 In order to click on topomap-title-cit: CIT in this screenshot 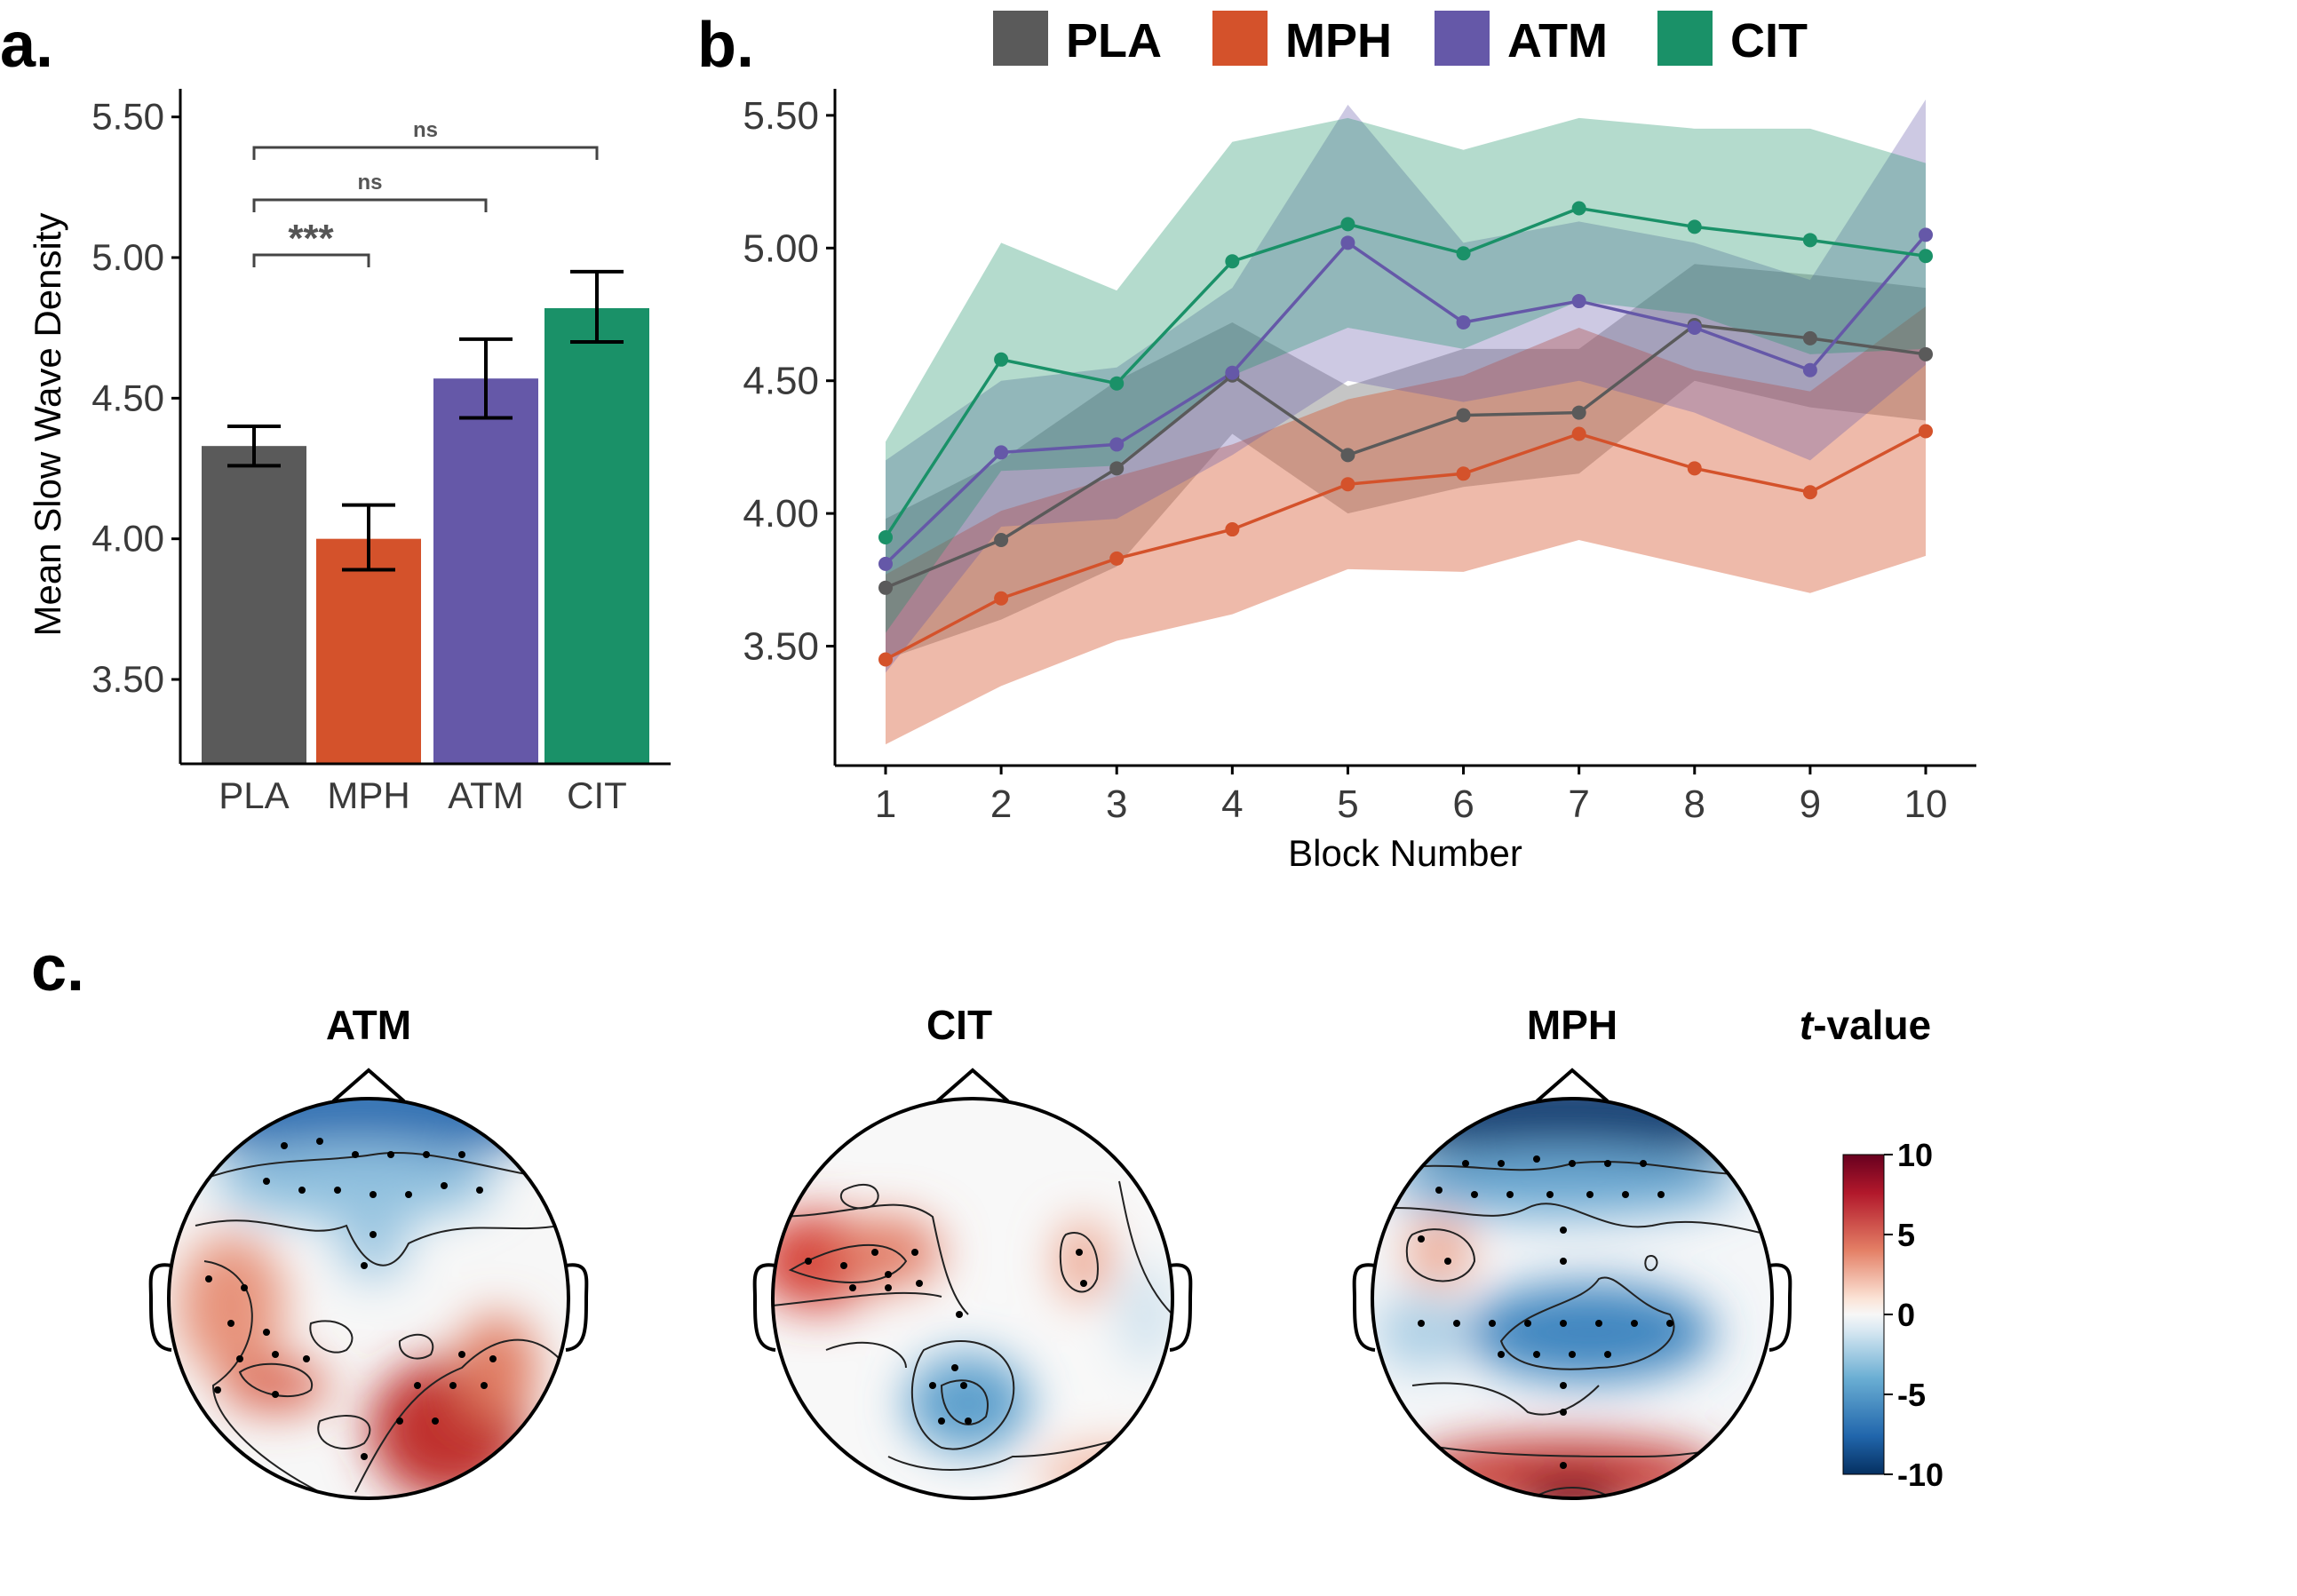, I will do `click(959, 1025)`.